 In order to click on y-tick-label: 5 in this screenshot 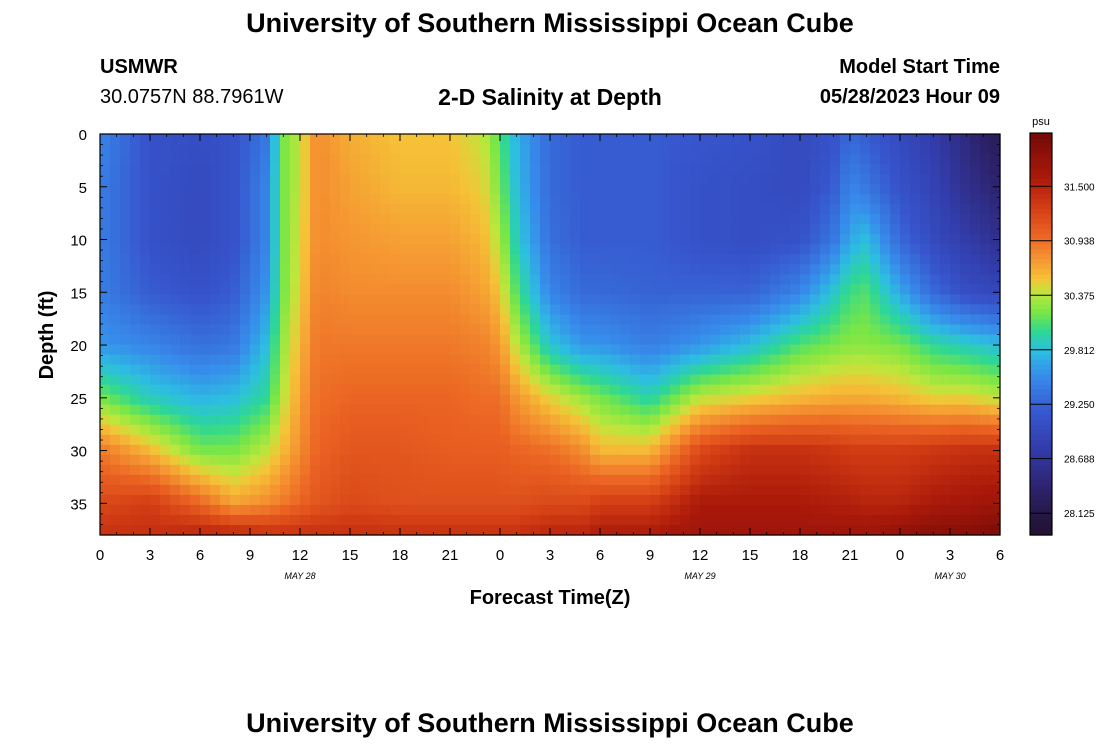, I will do `click(83, 188)`.